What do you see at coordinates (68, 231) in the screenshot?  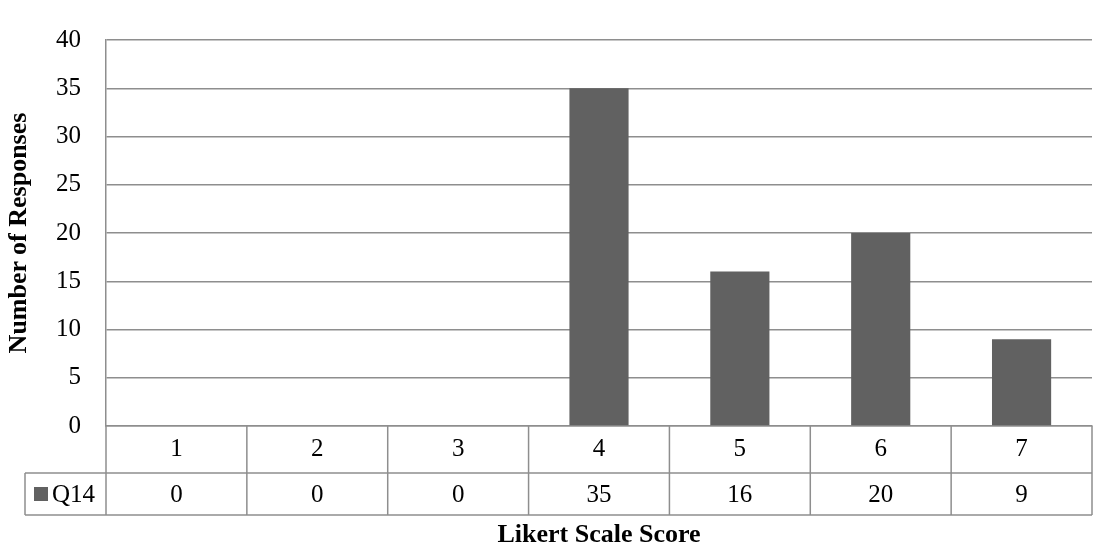 I see `y-tick-label: 20` at bounding box center [68, 231].